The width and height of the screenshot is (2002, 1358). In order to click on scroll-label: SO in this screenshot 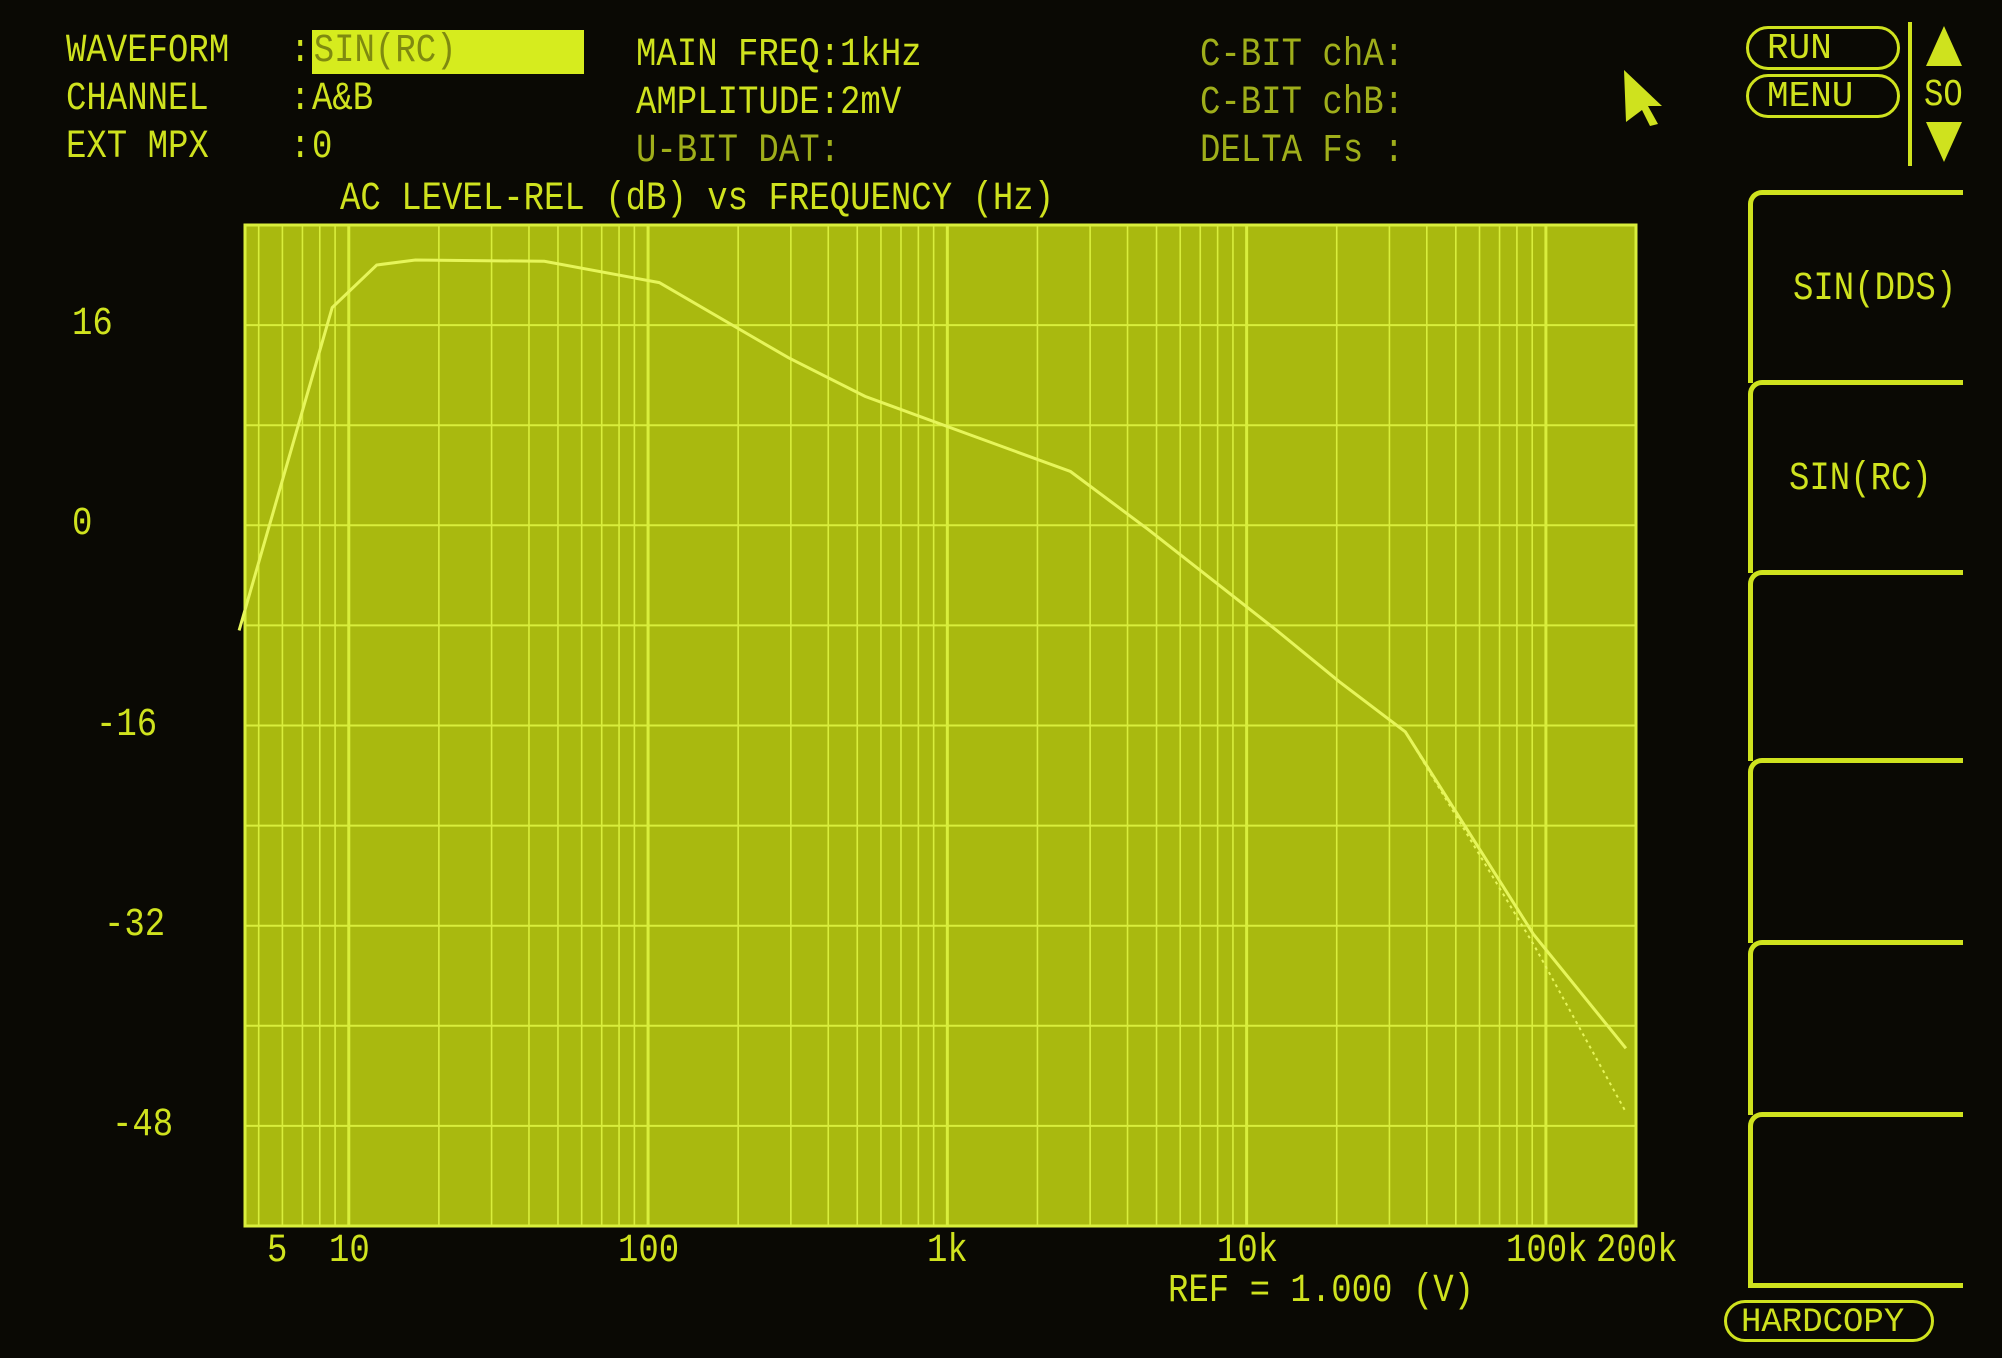, I will do `click(1943, 95)`.